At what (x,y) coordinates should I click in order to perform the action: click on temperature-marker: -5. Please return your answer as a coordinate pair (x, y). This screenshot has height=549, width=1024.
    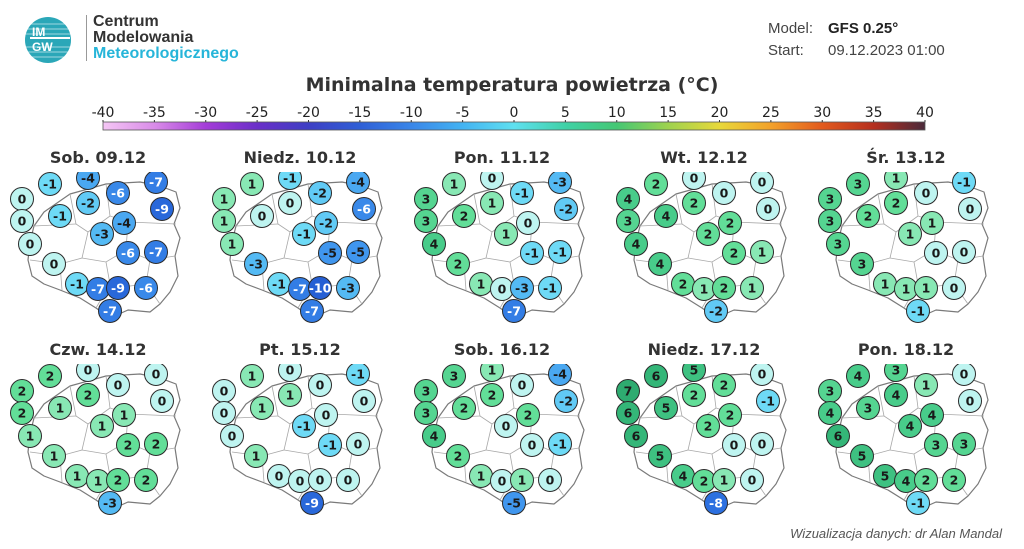
    Looking at the image, I should click on (514, 503).